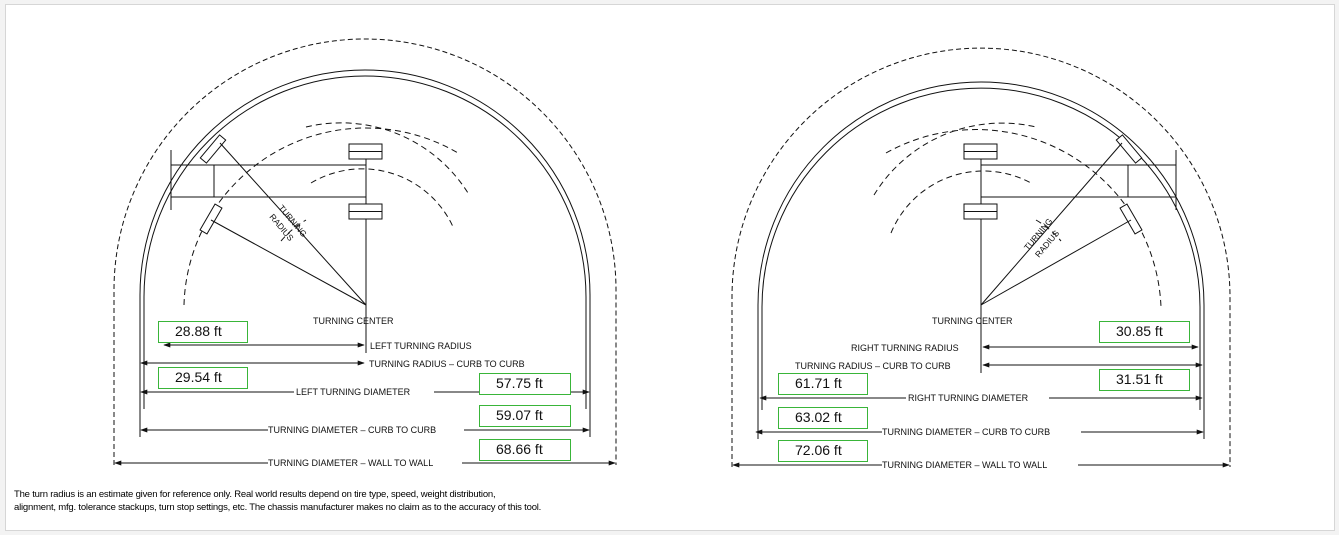  I want to click on right-radius-curb-label: TURNING RADIUS – CURB TO CURB, so click(873, 366).